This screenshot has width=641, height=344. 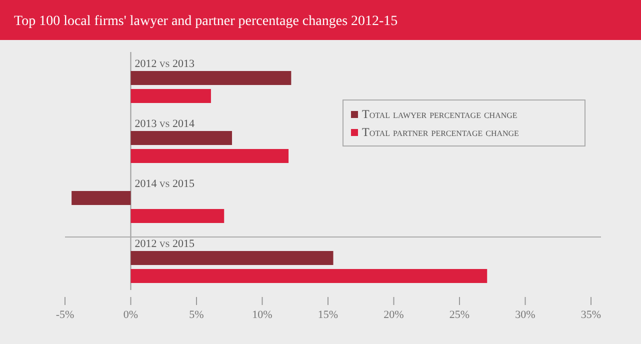 I want to click on x-tick-label: 0%, so click(x=130, y=315).